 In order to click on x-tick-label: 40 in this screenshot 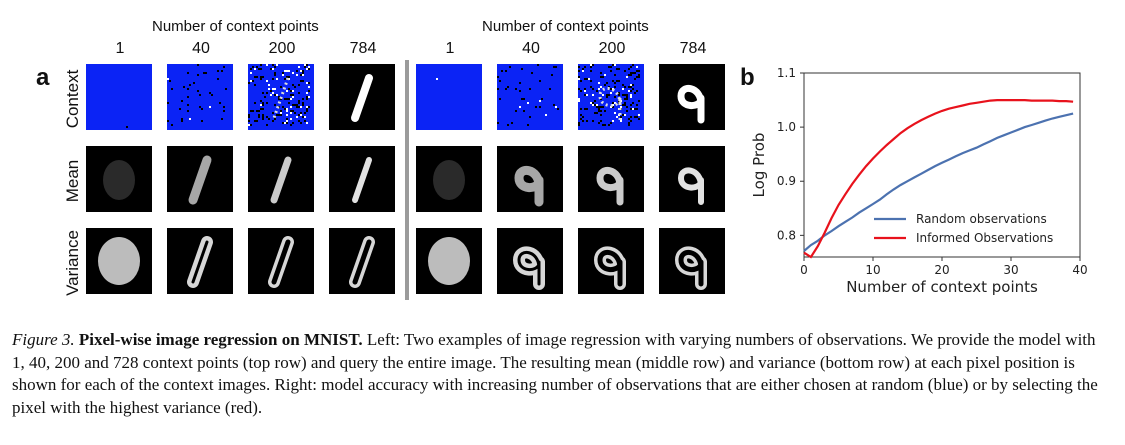, I will do `click(1079, 270)`.